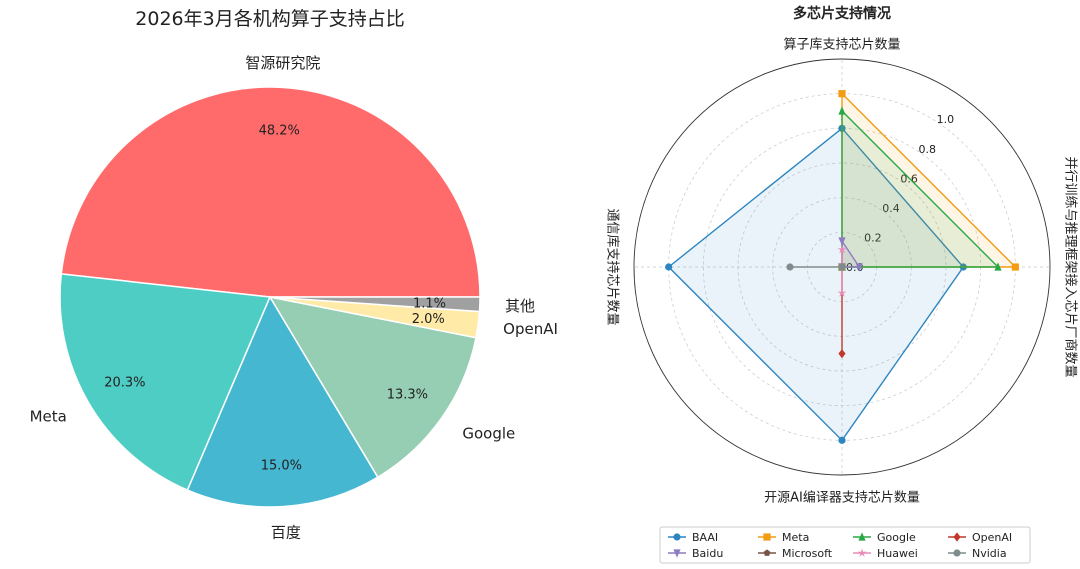 Image resolution: width=1080 pixels, height=569 pixels. Describe the element at coordinates (897, 553) in the screenshot. I see `legend-label-huawei: Huawei` at that location.